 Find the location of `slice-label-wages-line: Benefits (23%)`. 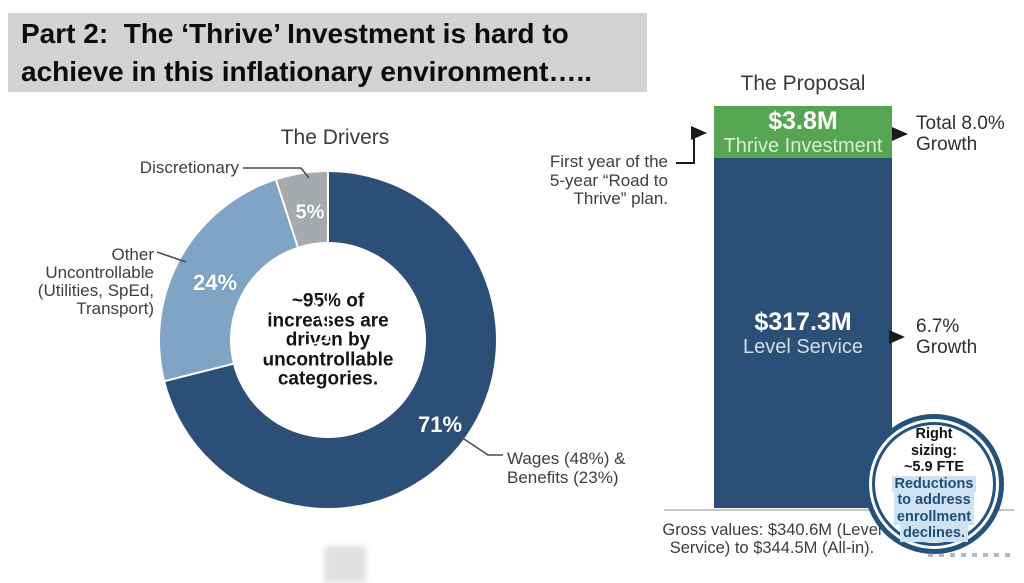

slice-label-wages-line: Benefits (23%) is located at coordinates (563, 477).